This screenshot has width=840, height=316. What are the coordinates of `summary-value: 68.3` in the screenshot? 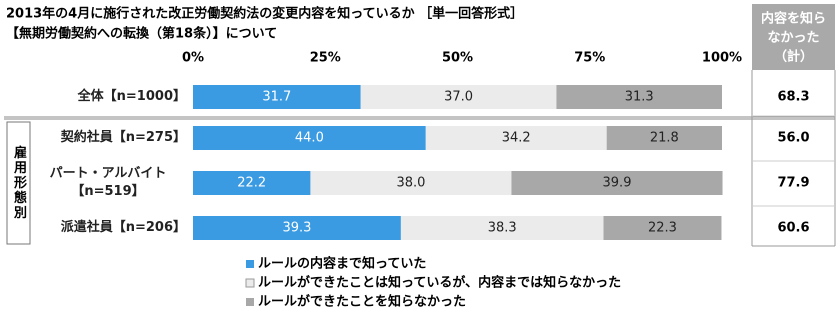 It's located at (793, 97).